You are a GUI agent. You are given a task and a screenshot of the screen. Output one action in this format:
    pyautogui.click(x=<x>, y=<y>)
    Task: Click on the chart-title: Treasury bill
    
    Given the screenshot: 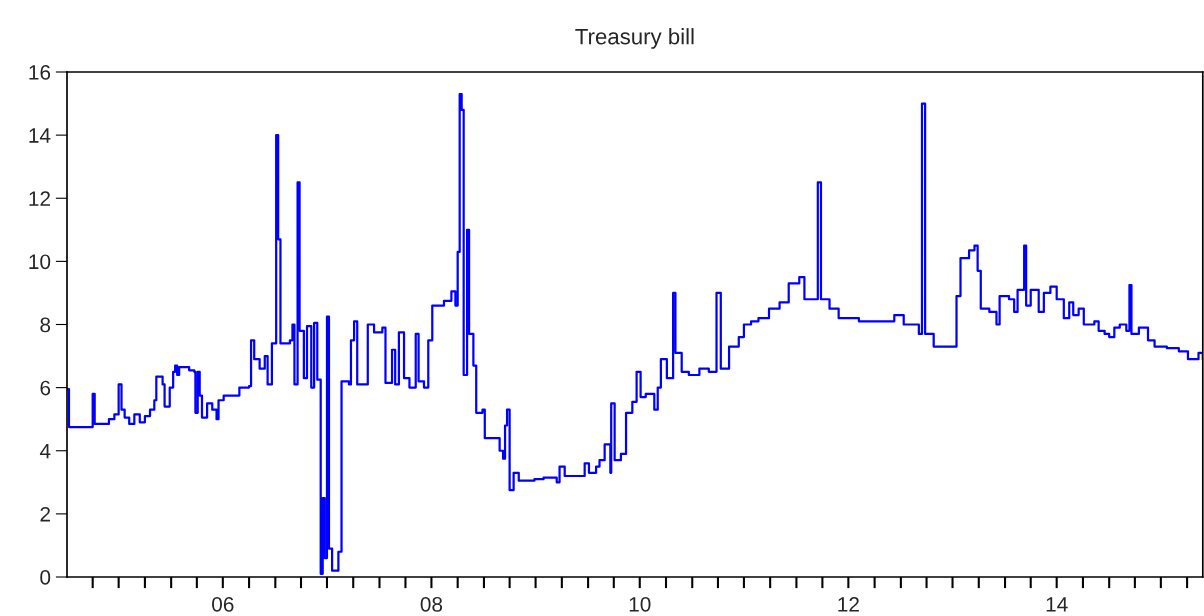 What is the action you would take?
    pyautogui.click(x=634, y=38)
    